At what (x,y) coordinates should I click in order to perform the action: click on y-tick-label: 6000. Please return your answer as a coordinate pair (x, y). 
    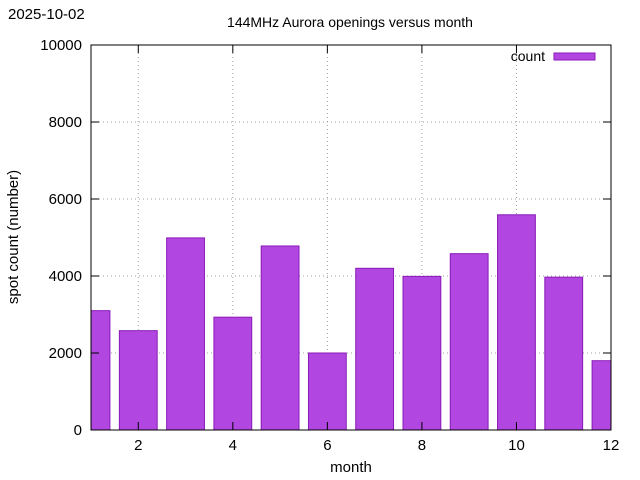
    Looking at the image, I should click on (65, 199).